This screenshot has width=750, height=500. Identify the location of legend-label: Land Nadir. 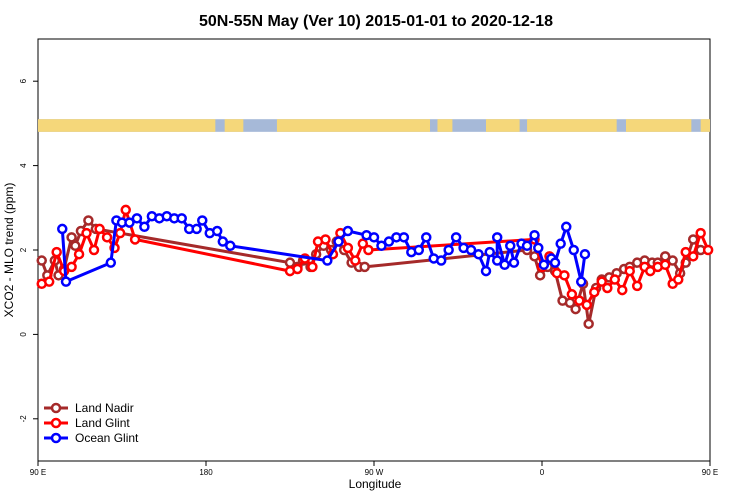
(104, 408).